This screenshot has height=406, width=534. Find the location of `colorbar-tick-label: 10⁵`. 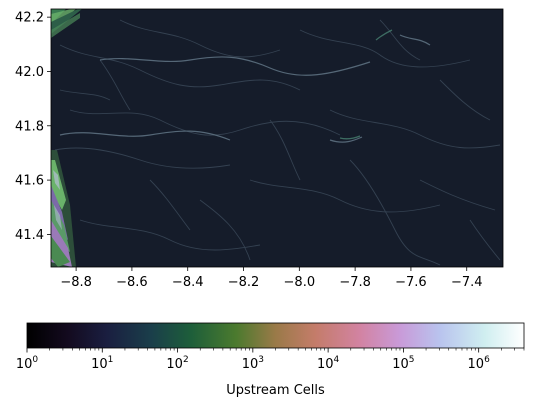

colorbar-tick-label: 10⁵ is located at coordinates (403, 363).